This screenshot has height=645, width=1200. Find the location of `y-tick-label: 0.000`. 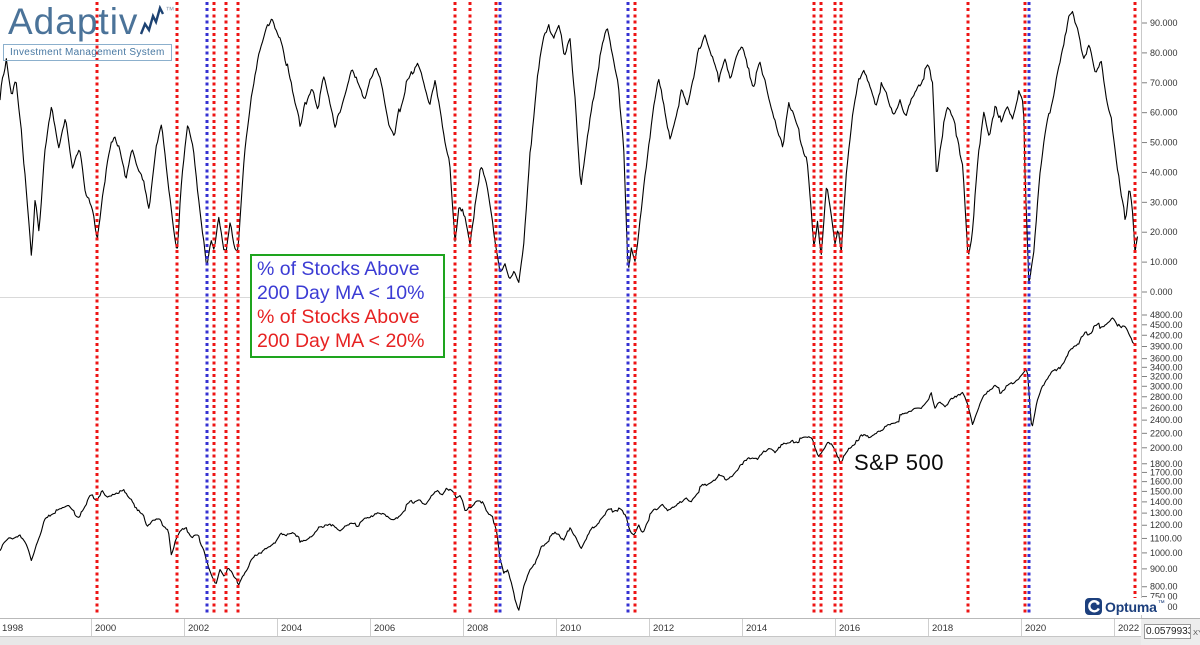

y-tick-label: 0.000 is located at coordinates (1161, 292).